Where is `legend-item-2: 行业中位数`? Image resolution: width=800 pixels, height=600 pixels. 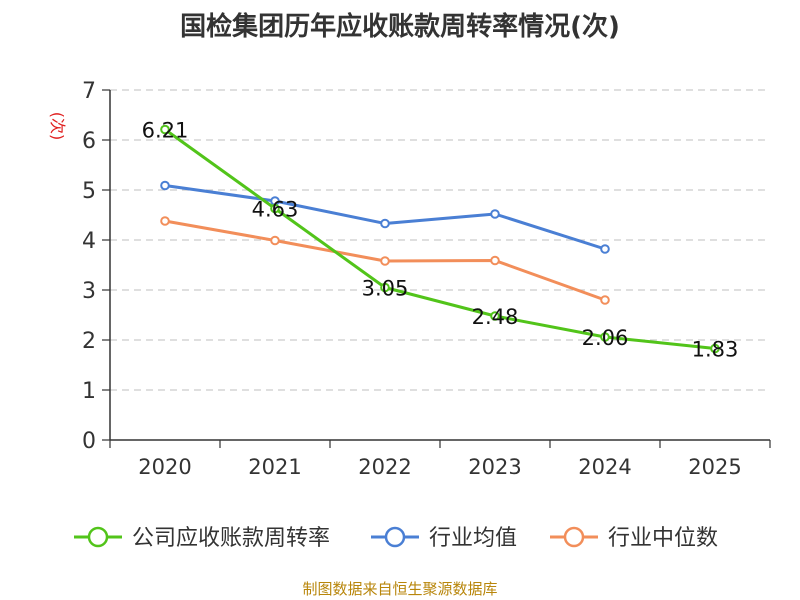 legend-item-2: 行业中位数 is located at coordinates (634, 538).